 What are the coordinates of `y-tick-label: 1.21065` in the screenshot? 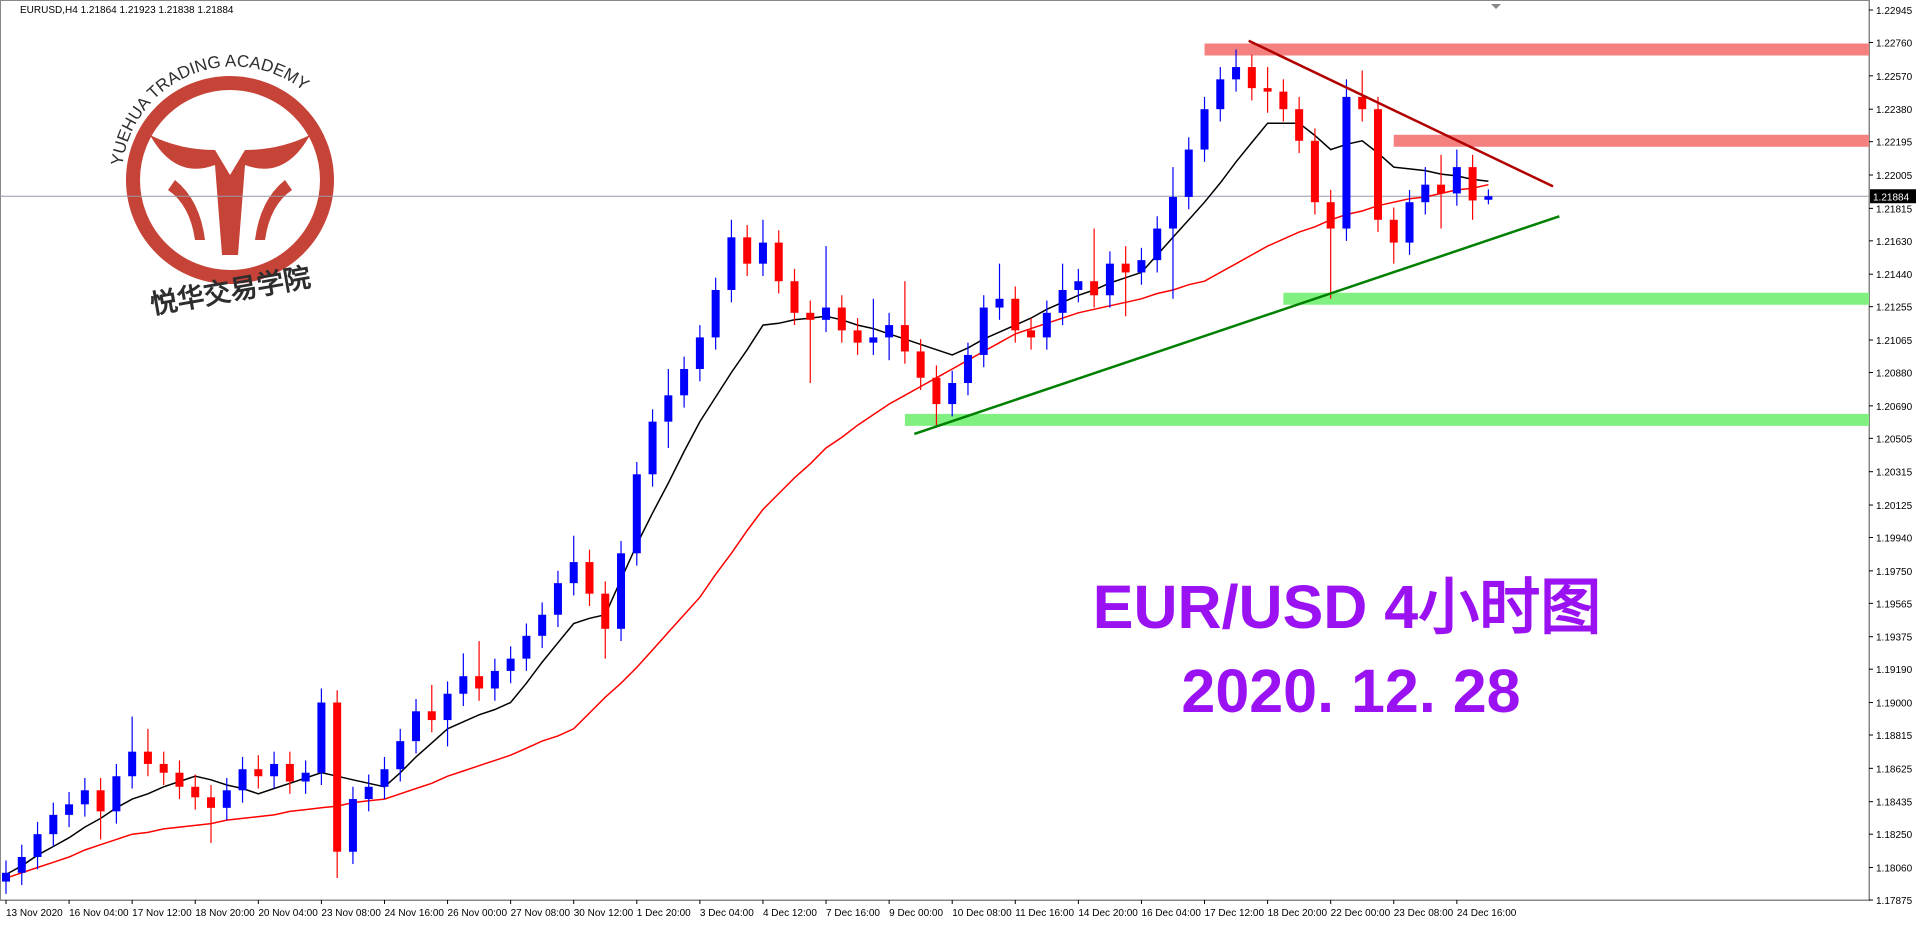 It's located at (1894, 341).